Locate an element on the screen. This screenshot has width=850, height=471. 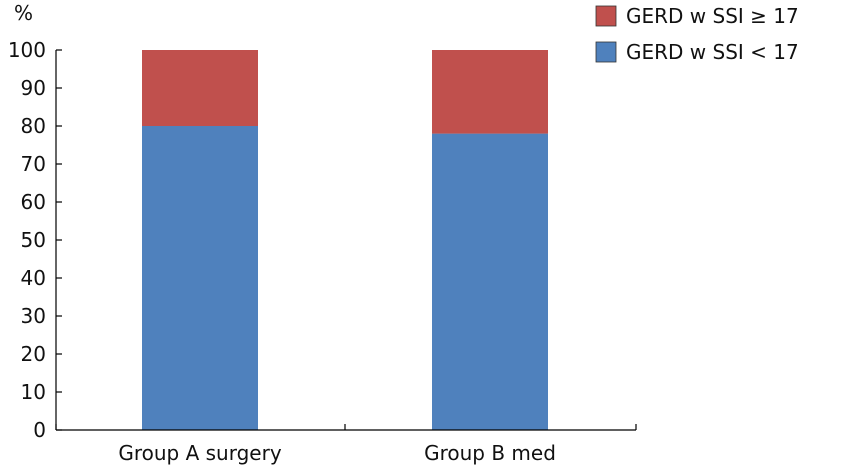
y-tick-label: 100 is located at coordinates (27, 50).